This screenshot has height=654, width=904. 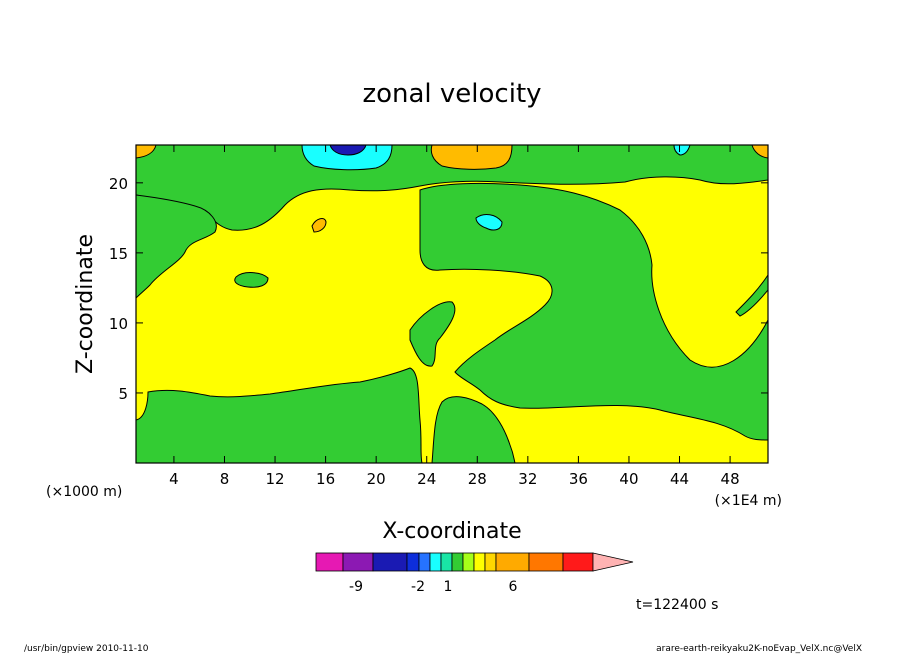 I want to click on colorbar-tick-label: 6, so click(x=513, y=587).